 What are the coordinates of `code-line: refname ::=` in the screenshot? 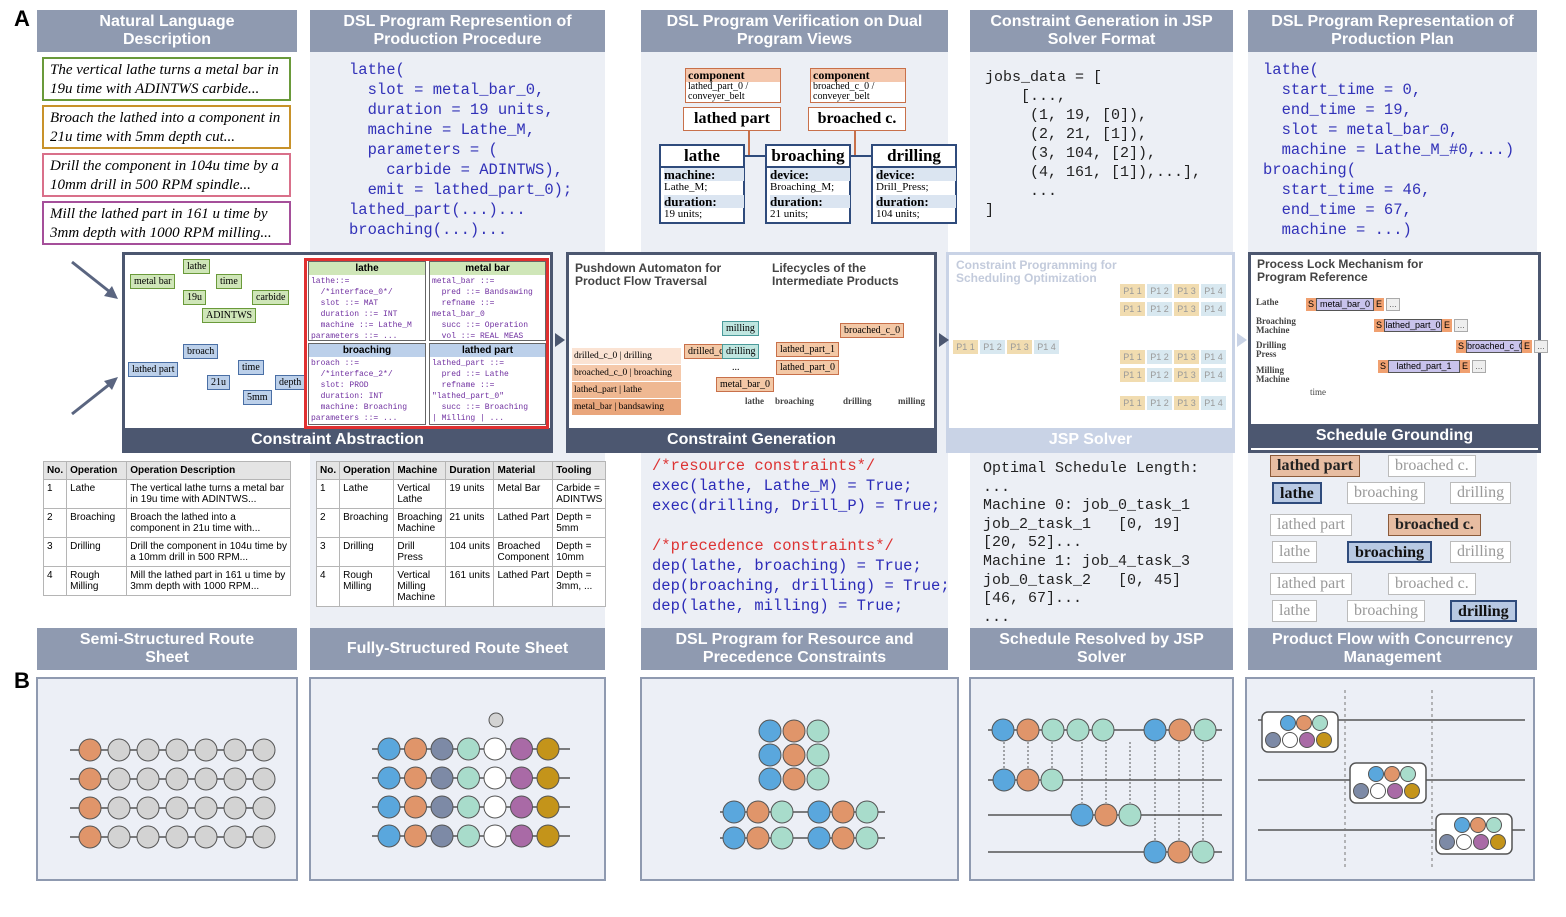 It's located at (463, 303).